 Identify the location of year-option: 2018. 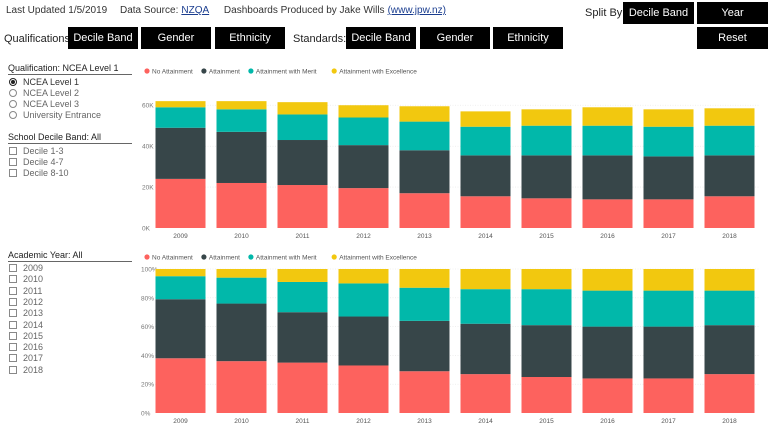
(26, 370).